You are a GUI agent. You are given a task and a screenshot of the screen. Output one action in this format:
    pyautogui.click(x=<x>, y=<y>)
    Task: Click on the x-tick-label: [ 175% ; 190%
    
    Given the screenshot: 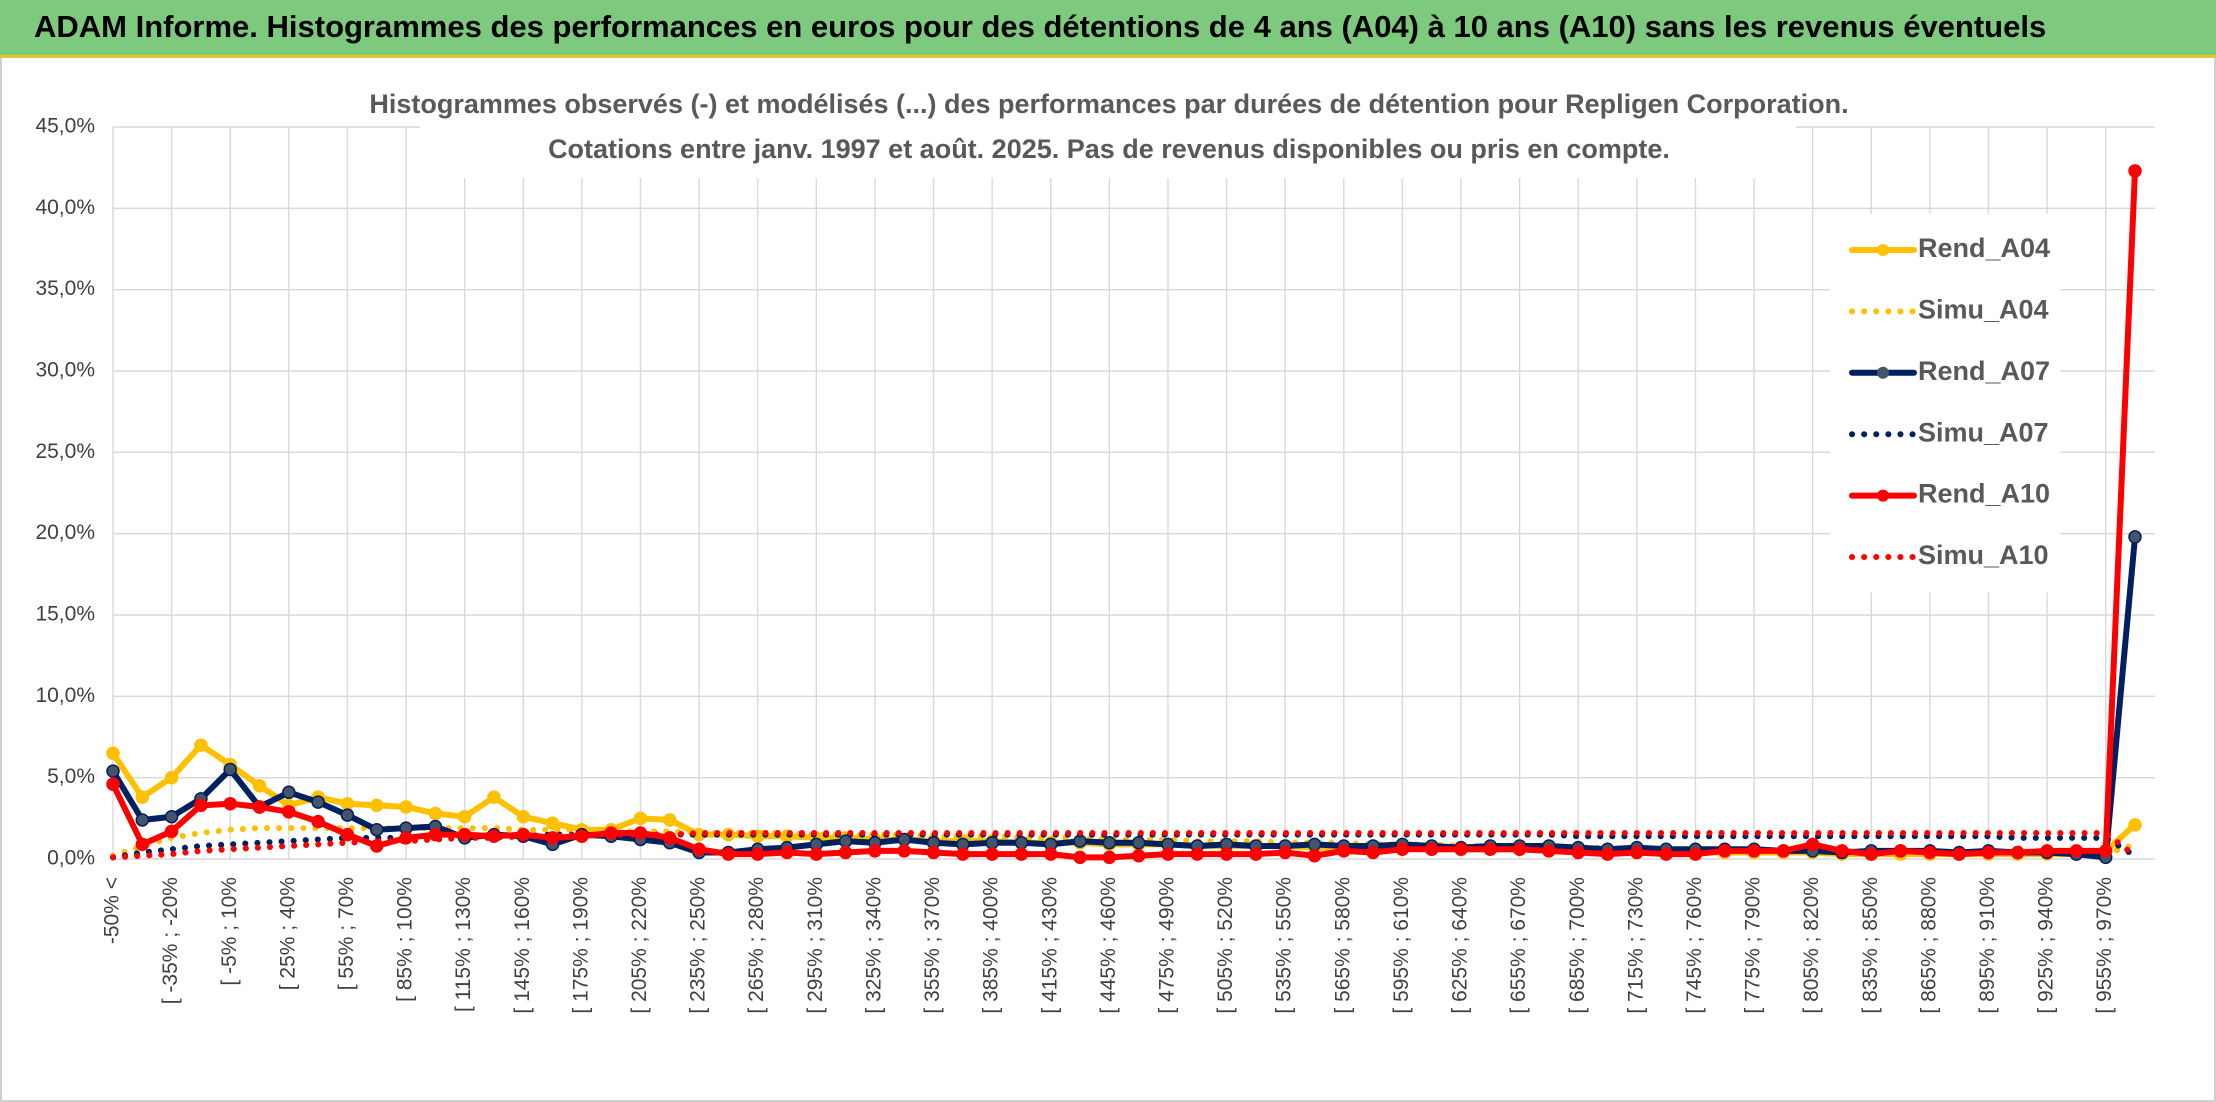 What is the action you would take?
    pyautogui.click(x=580, y=945)
    